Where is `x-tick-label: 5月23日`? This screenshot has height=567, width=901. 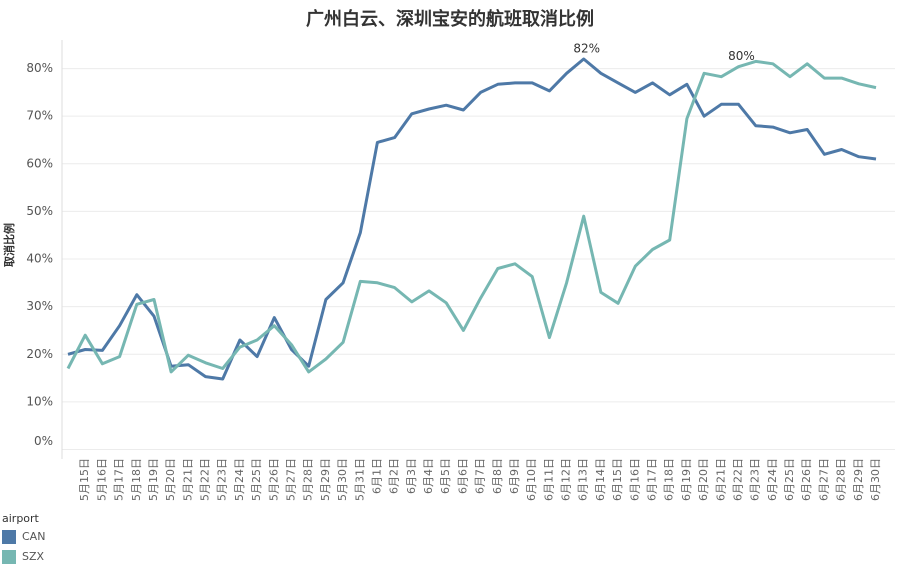 x-tick-label: 5月23日 is located at coordinates (222, 479).